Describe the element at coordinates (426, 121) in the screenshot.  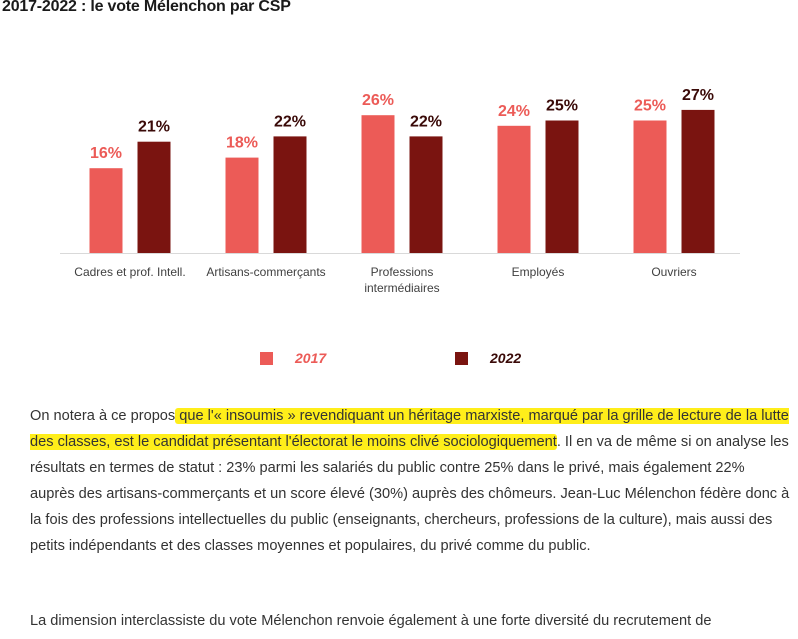
I see `data-label-2022-2: 22%` at that location.